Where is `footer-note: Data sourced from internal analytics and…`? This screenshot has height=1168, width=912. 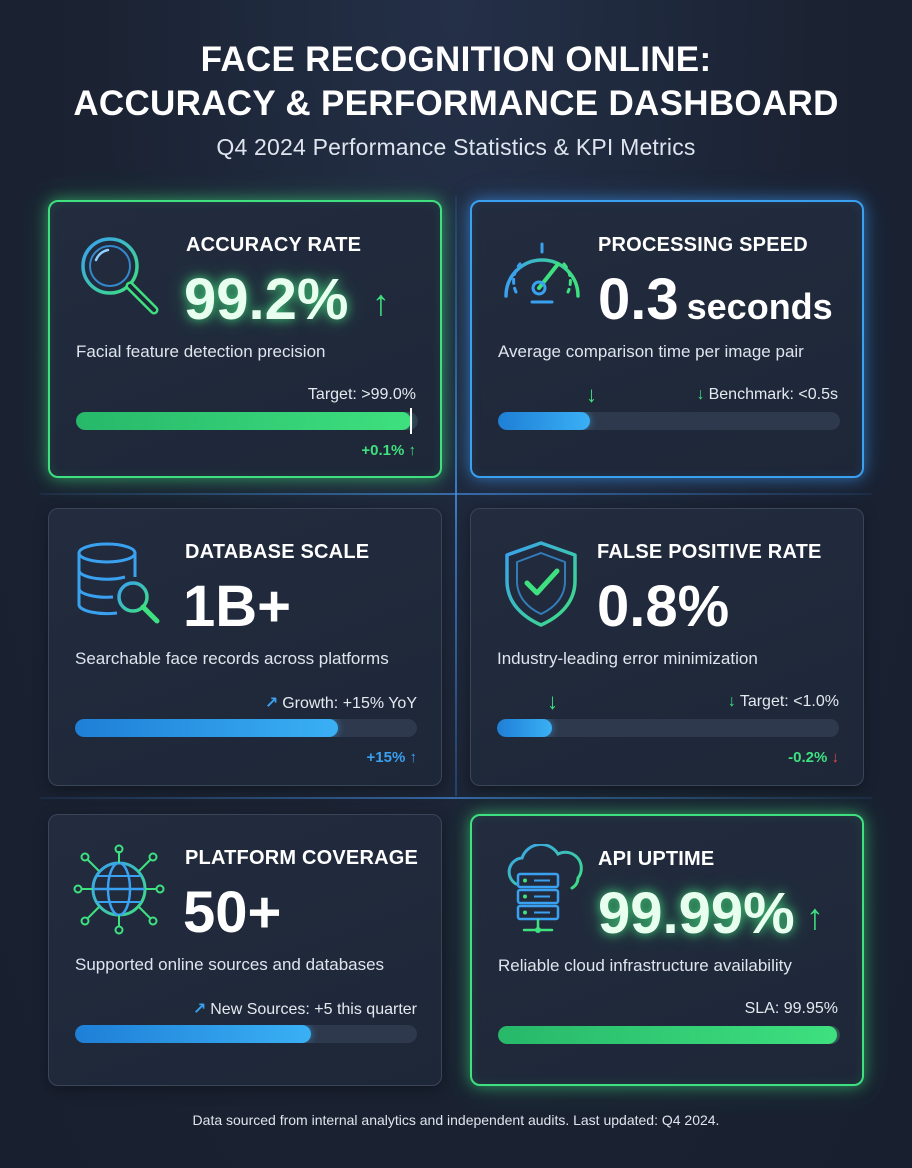 footer-note: Data sourced from internal analytics and… is located at coordinates (456, 1120).